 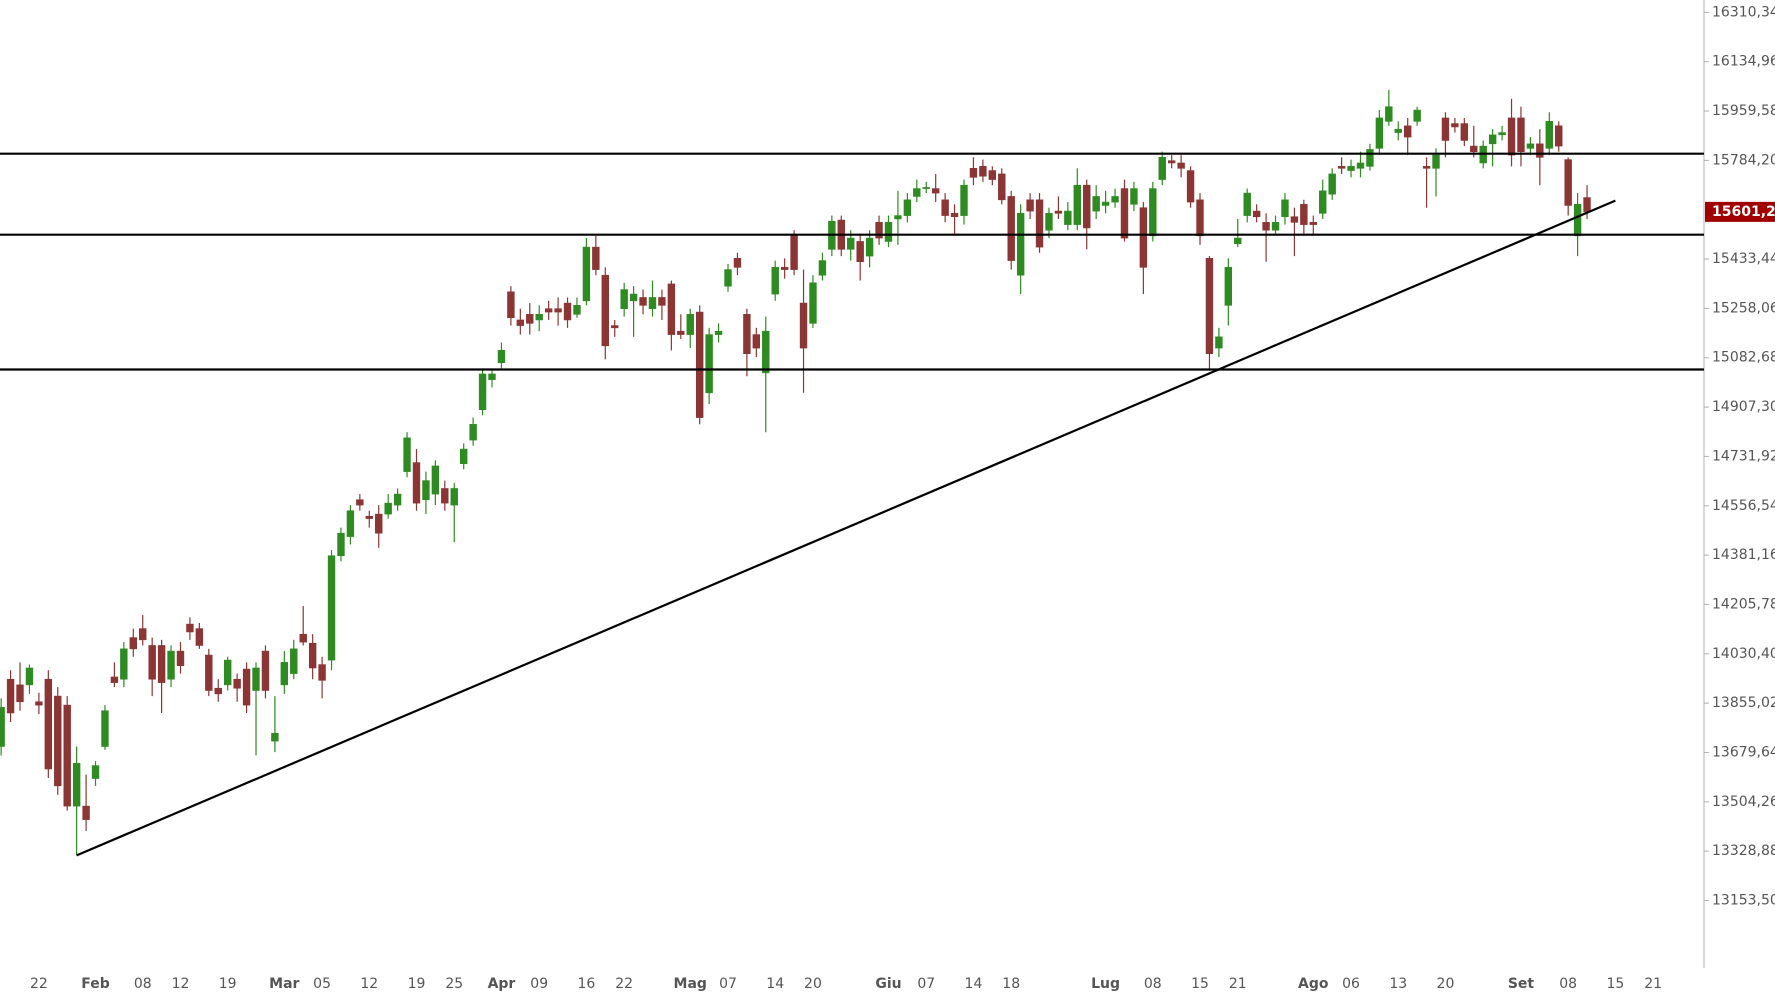 What do you see at coordinates (1521, 984) in the screenshot?
I see `x-tick-label: Set` at bounding box center [1521, 984].